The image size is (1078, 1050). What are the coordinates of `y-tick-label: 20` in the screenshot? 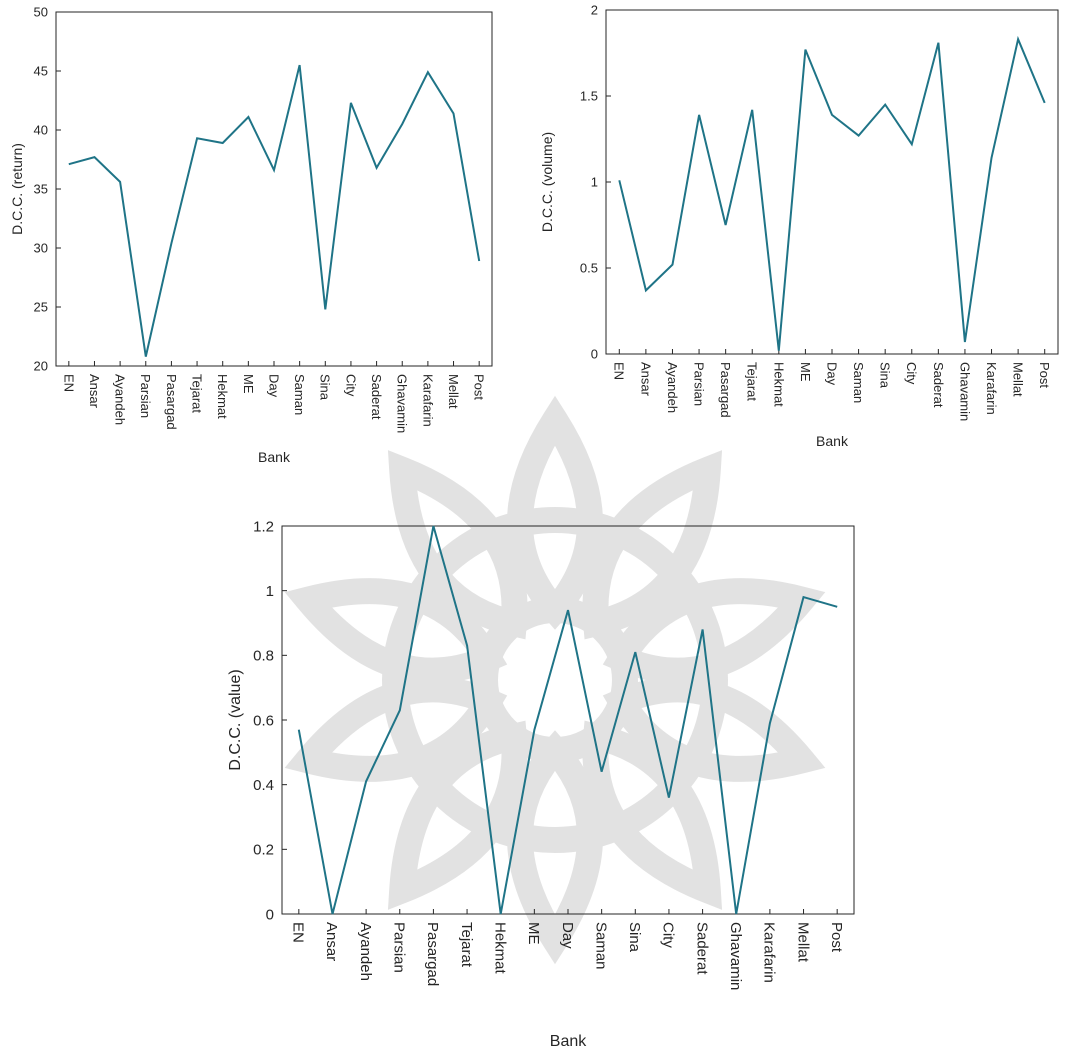 It's located at (41, 366).